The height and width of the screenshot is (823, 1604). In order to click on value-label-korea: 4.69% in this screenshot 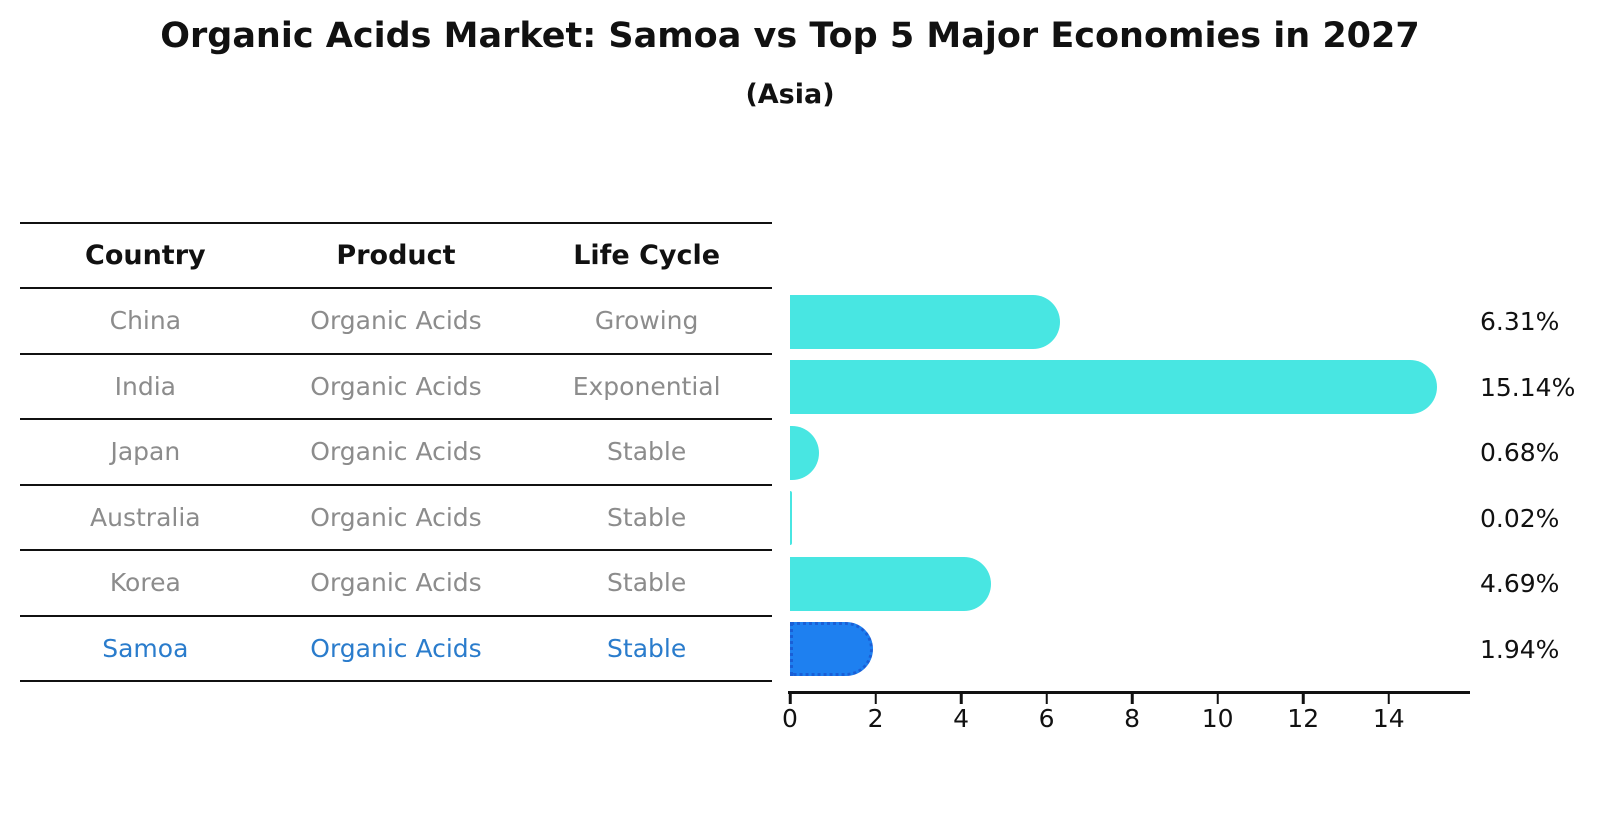, I will do `click(1520, 584)`.